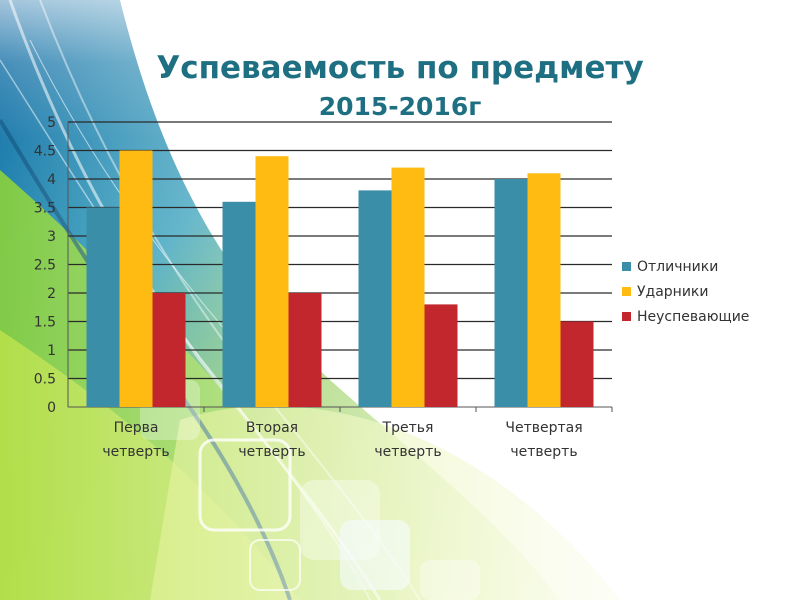 The image size is (800, 600). I want to click on slide-title: Успеваемость по предмету 2015-2016г, so click(400, 86).